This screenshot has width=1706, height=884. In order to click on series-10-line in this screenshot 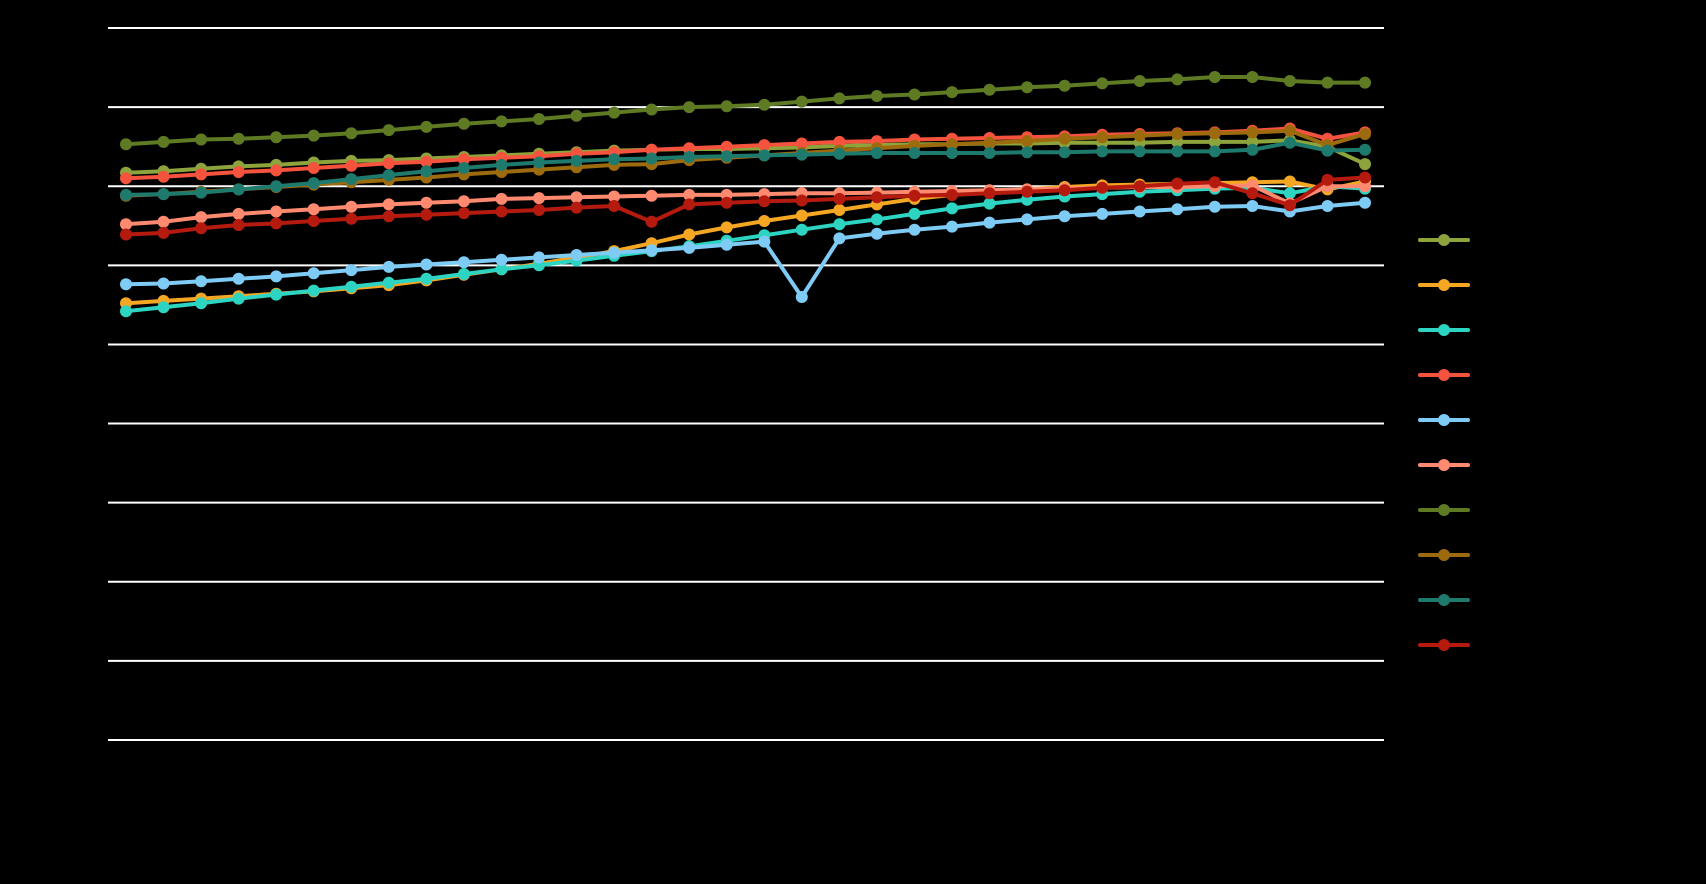, I will do `click(745, 206)`.